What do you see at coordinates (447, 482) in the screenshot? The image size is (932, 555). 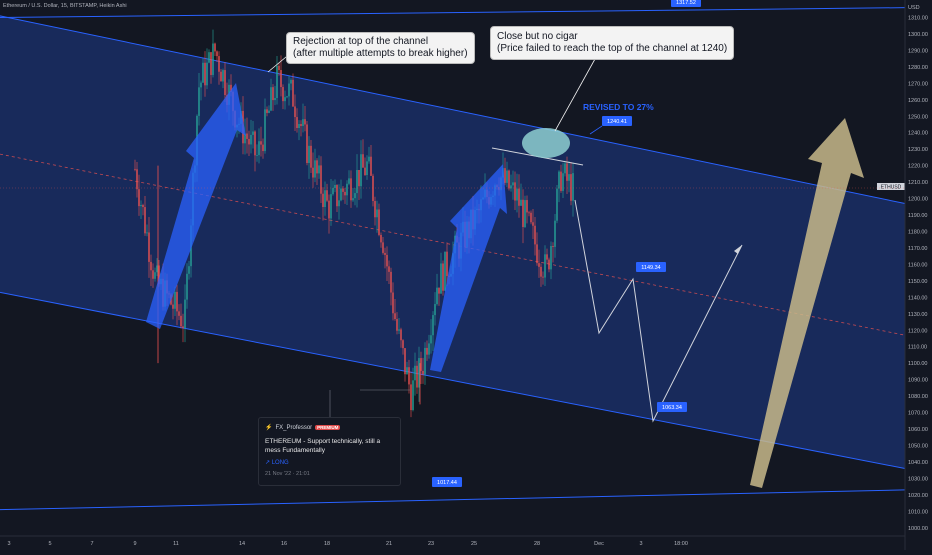 I see `label-bottom-line-box` at bounding box center [447, 482].